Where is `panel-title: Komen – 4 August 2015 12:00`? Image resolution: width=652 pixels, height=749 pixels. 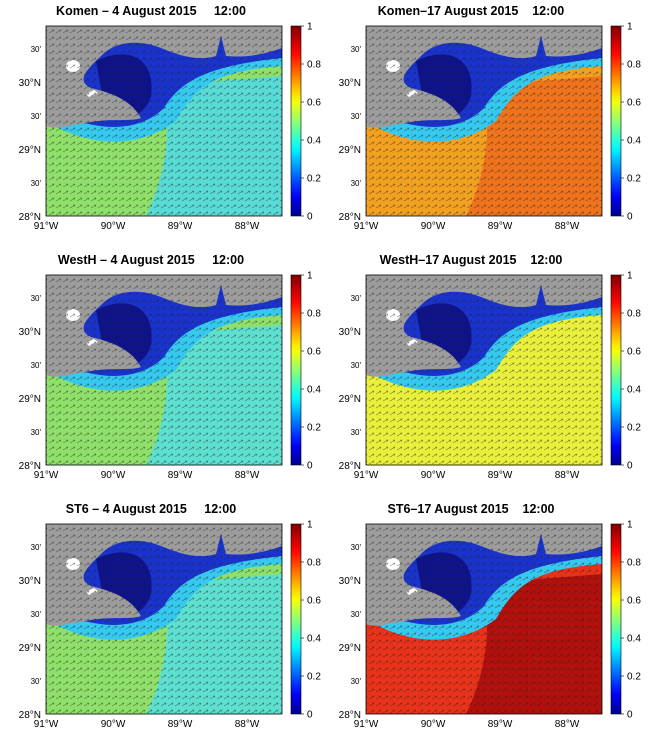
panel-title: Komen – 4 August 2015 12:00 is located at coordinates (151, 11).